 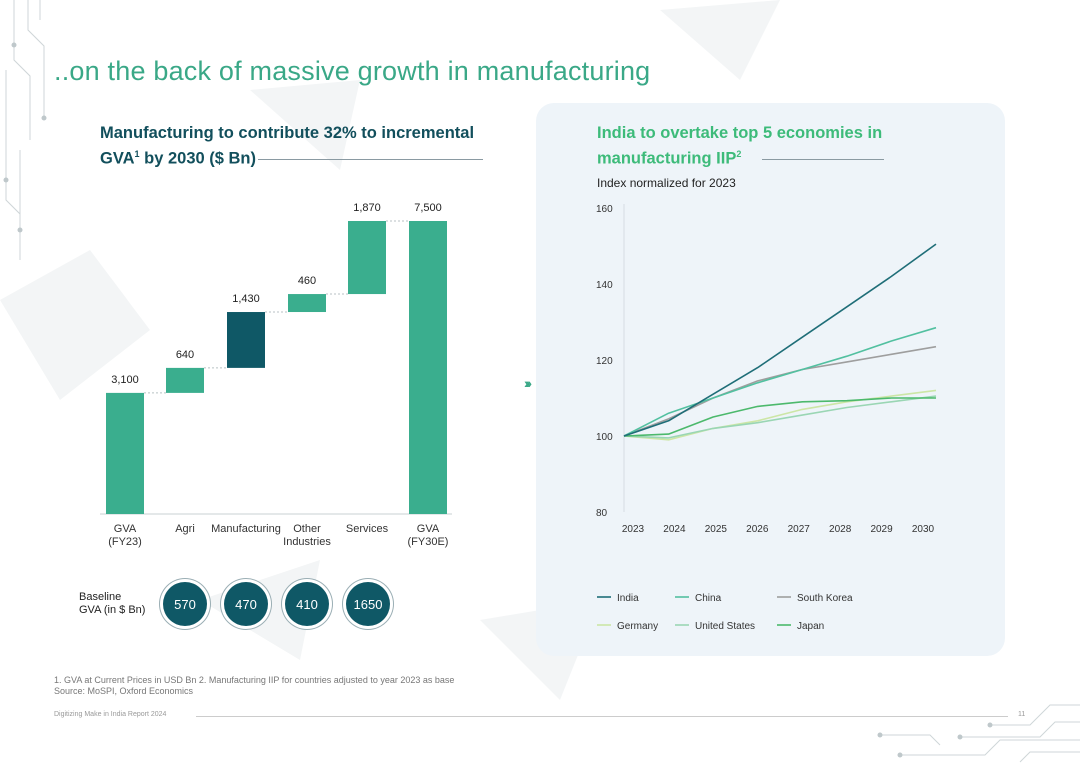 I want to click on x-tick-label: 2029, so click(x=881, y=529).